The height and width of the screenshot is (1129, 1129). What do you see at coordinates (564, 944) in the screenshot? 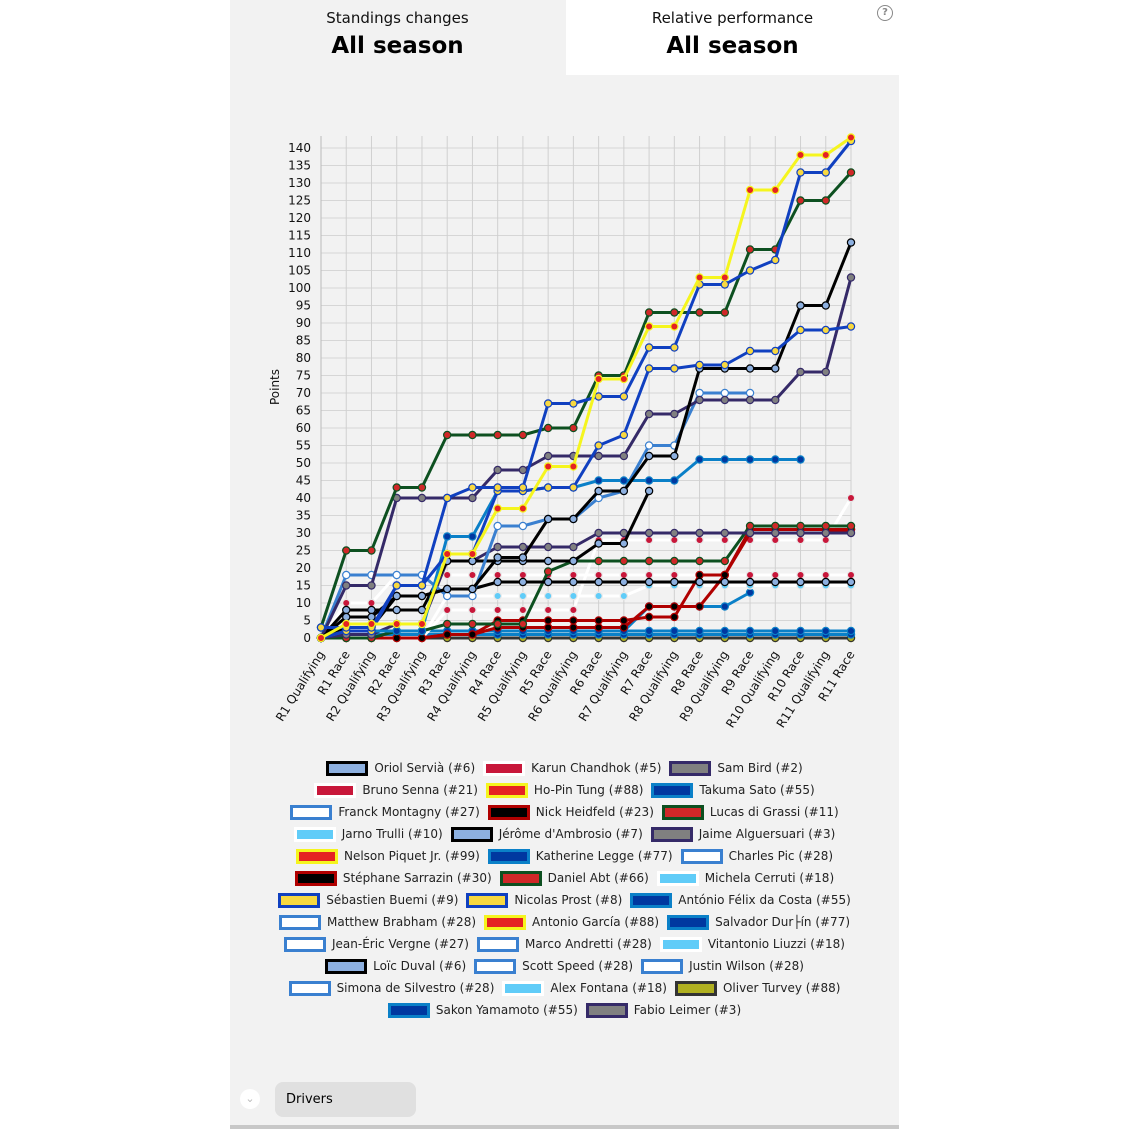
I see `legend-item: Marco Andretti (#28)` at bounding box center [564, 944].